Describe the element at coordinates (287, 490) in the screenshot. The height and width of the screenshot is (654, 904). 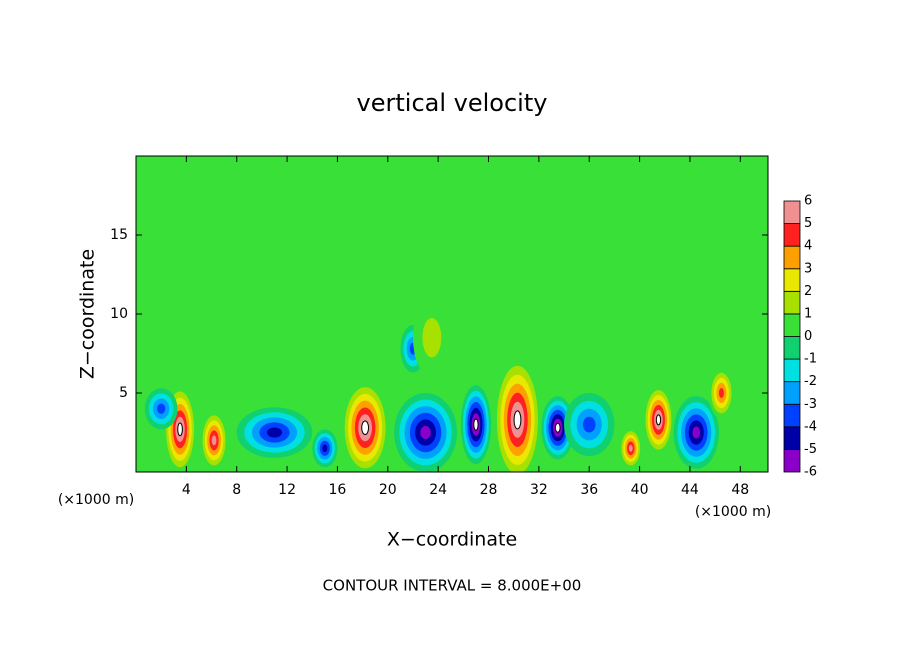
I see `x-tick-label: 12` at that location.